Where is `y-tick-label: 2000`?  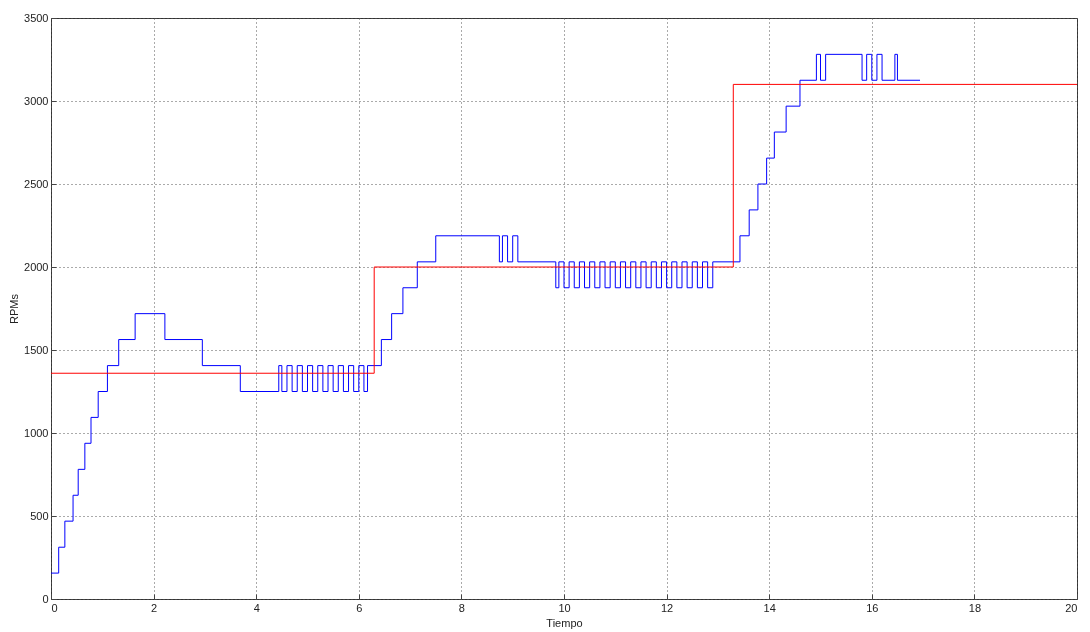 y-tick-label: 2000 is located at coordinates (36, 266).